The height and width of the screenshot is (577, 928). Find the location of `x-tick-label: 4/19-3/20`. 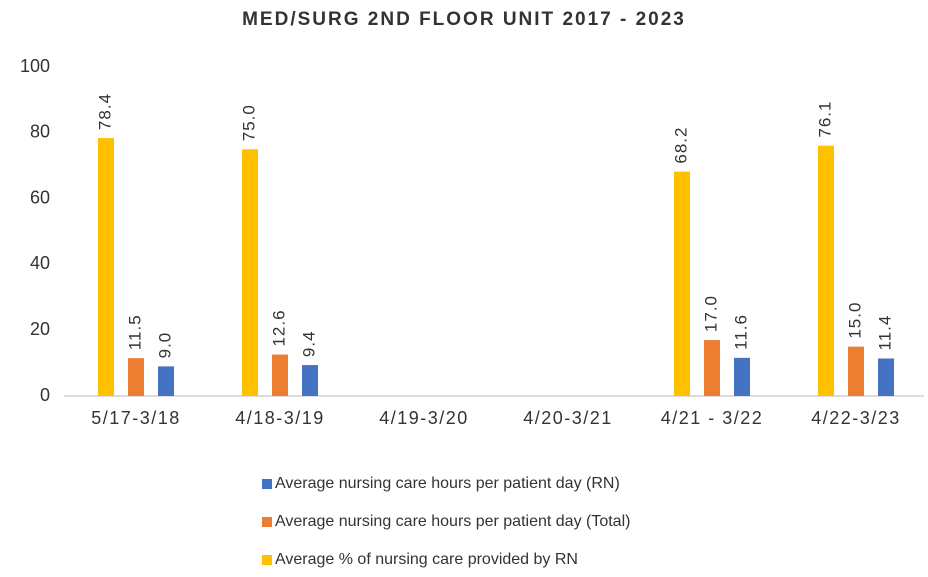

x-tick-label: 4/19-3/20 is located at coordinates (424, 418).